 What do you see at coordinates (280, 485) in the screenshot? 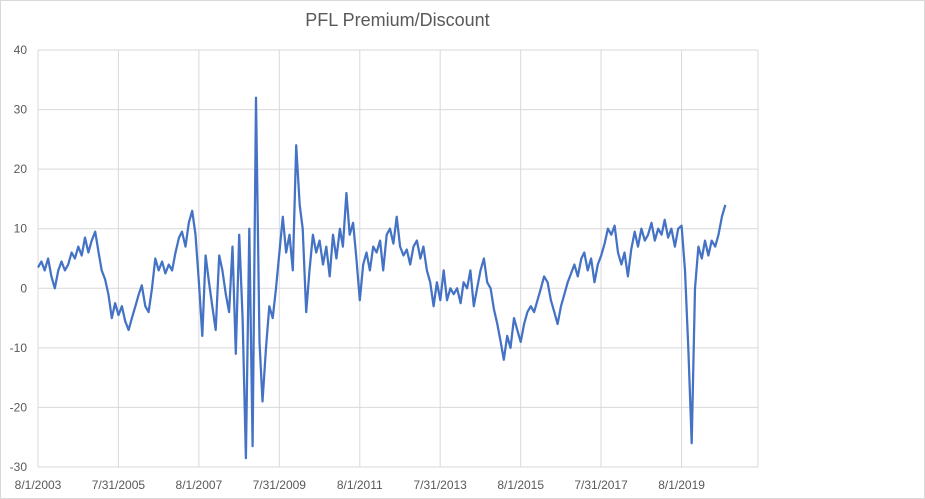
I see `x-tick-label: 7/31/2009` at bounding box center [280, 485].